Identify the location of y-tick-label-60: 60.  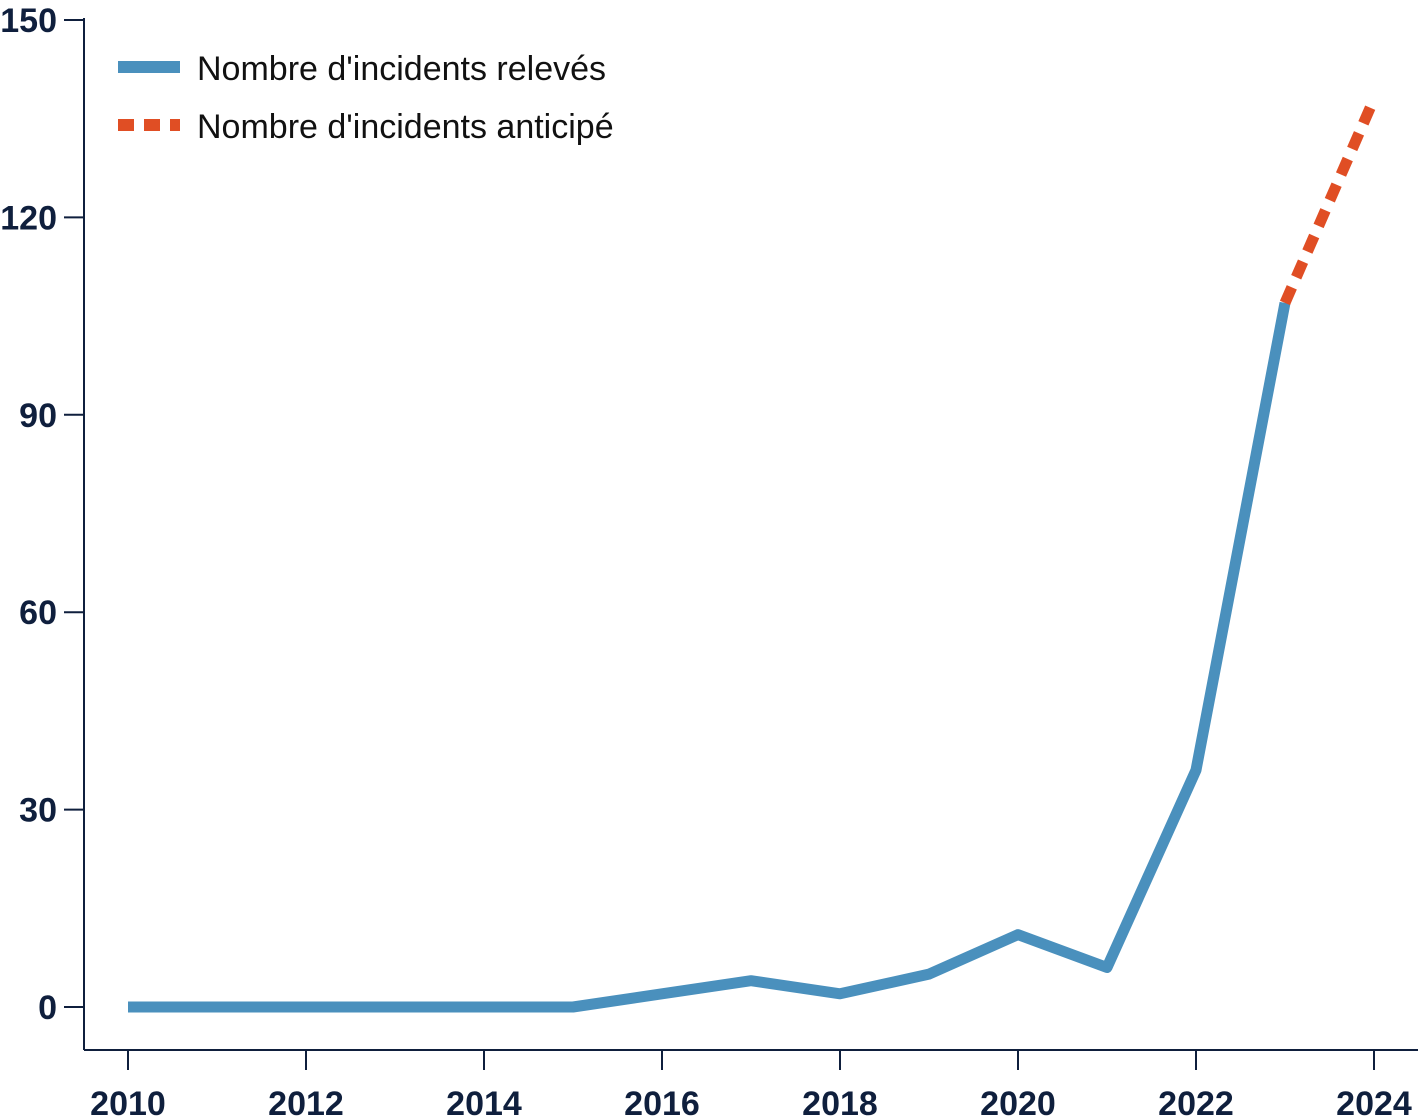
(38, 613).